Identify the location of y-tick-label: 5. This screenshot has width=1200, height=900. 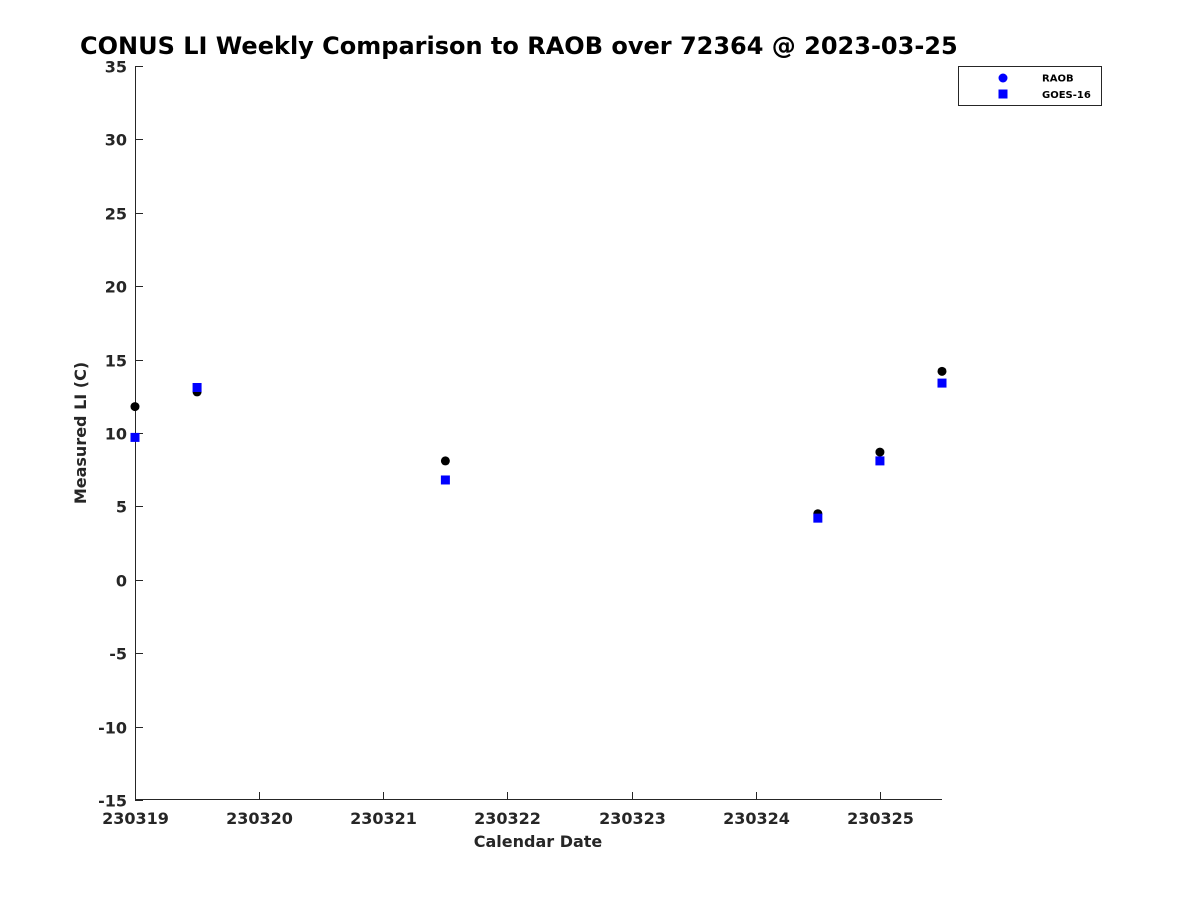
(121, 507).